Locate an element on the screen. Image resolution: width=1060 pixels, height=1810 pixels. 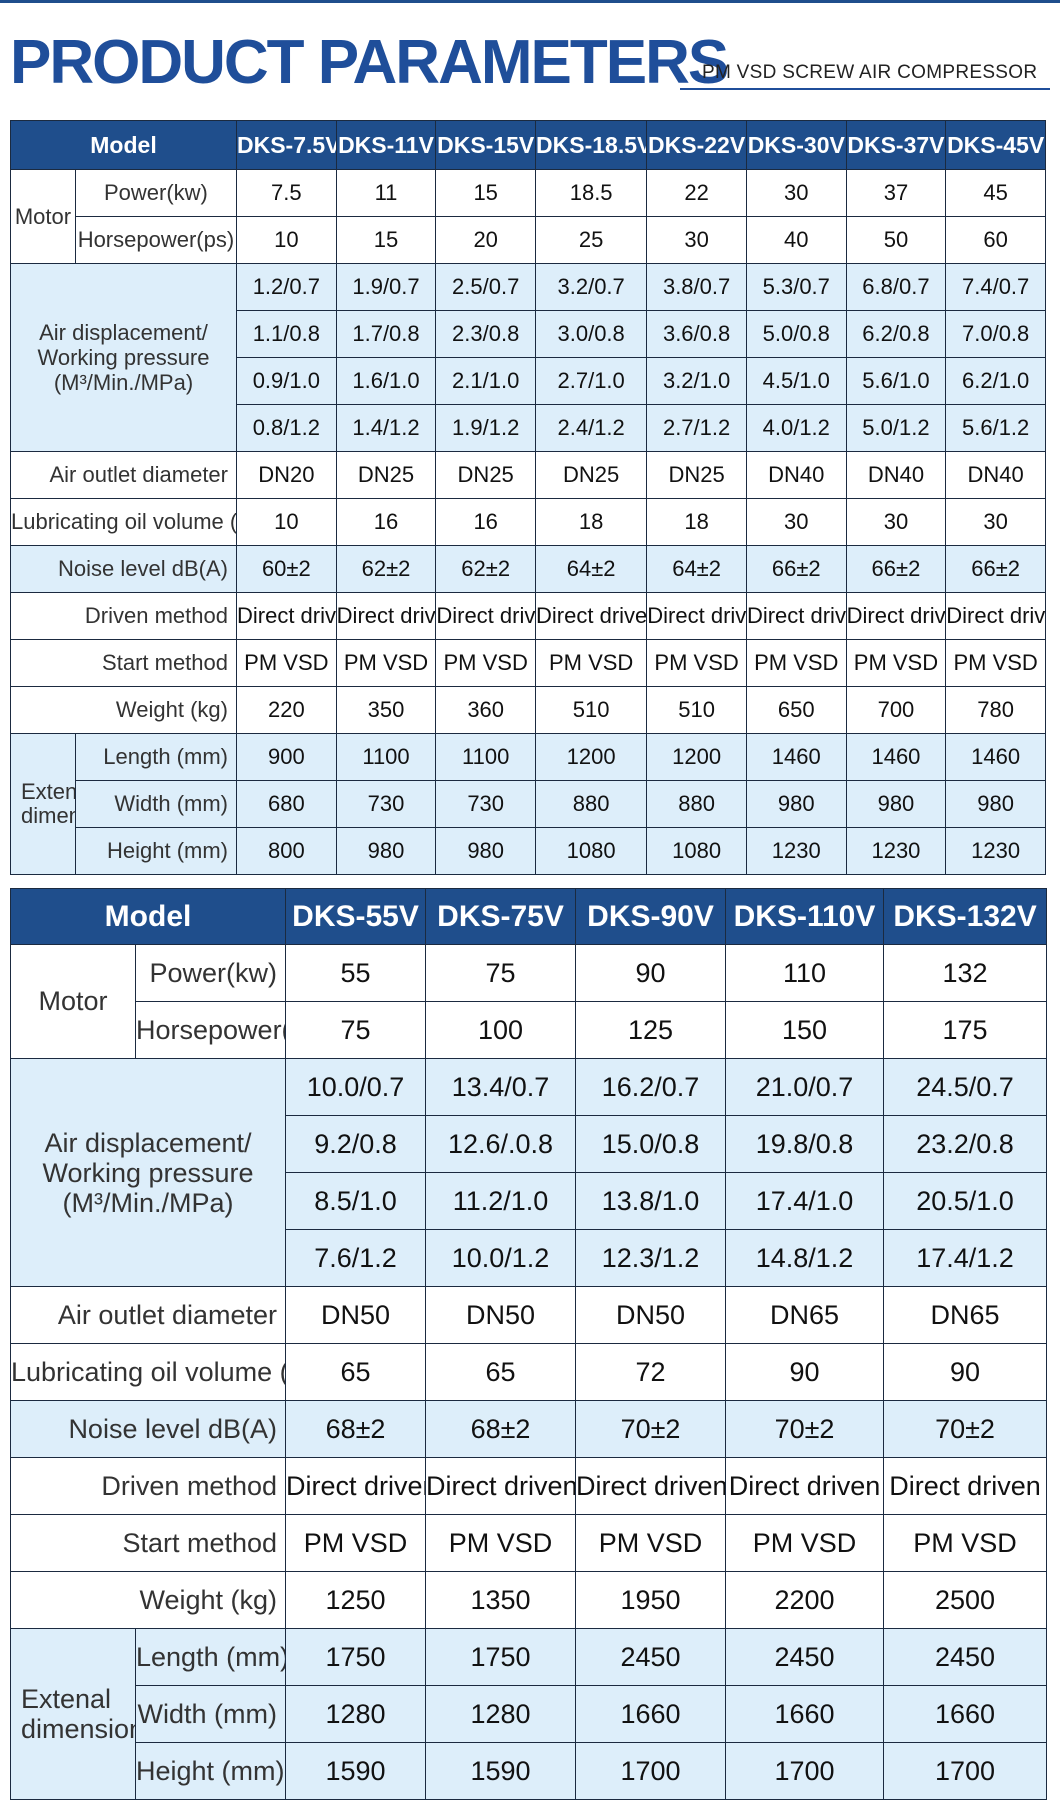
height-value: 1230 is located at coordinates (995, 851).